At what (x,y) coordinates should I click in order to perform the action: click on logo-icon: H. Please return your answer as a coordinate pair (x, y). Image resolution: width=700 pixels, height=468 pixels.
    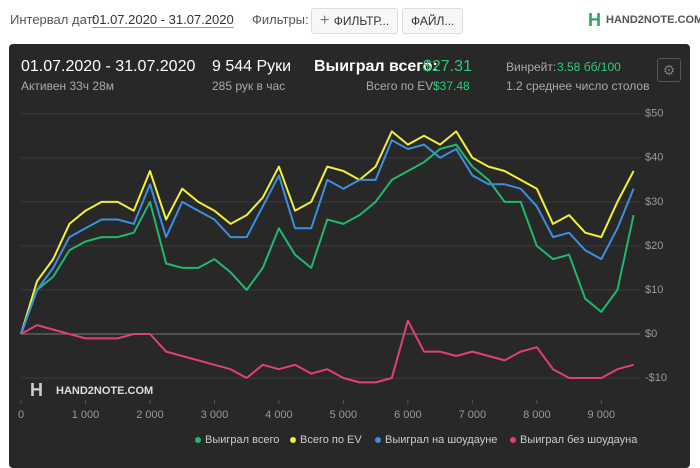
    Looking at the image, I should click on (594, 20).